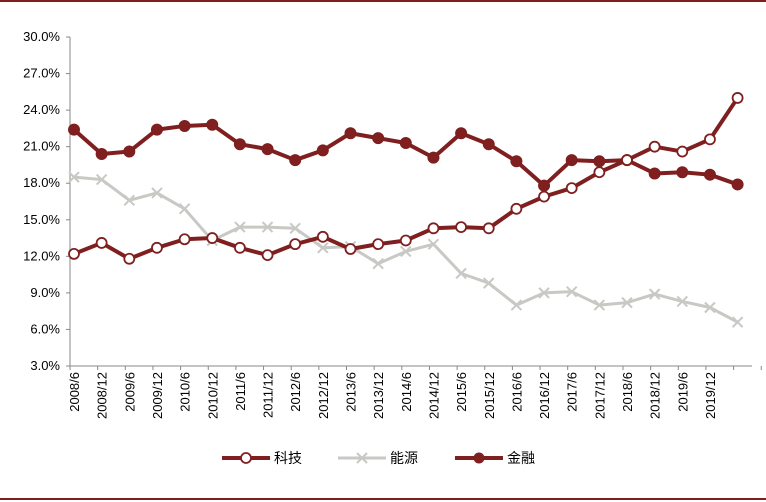  I want to click on bottom-rule, so click(383, 499).